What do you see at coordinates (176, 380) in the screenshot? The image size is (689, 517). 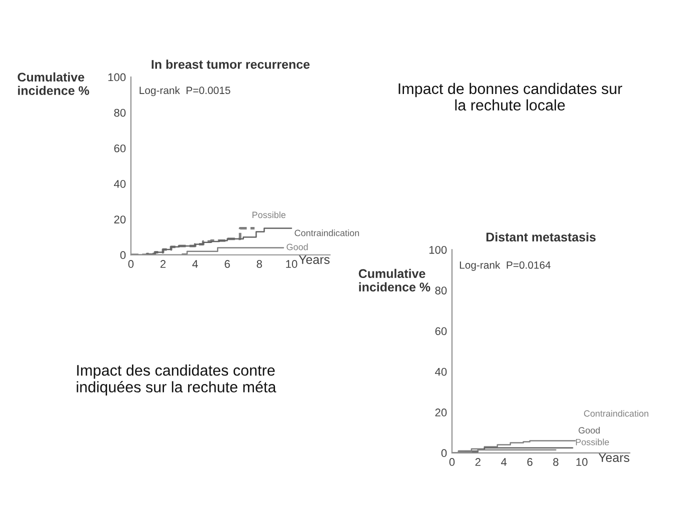 I see `text: Impact des candidates contre indiquées sur la rechute méta` at bounding box center [176, 380].